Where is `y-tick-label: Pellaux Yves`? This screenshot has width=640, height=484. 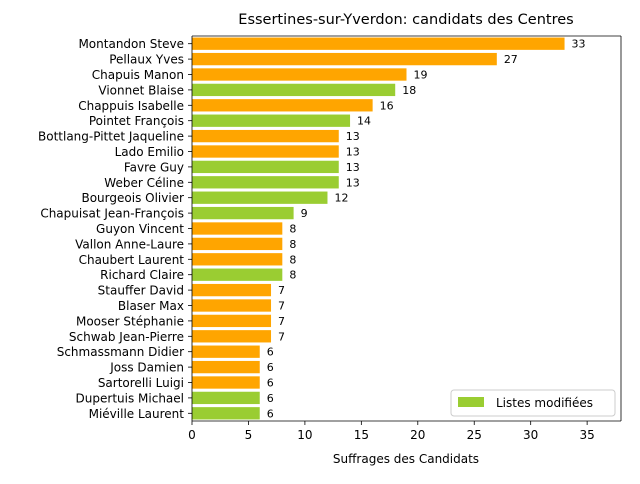
y-tick-label: Pellaux Yves is located at coordinates (146, 60).